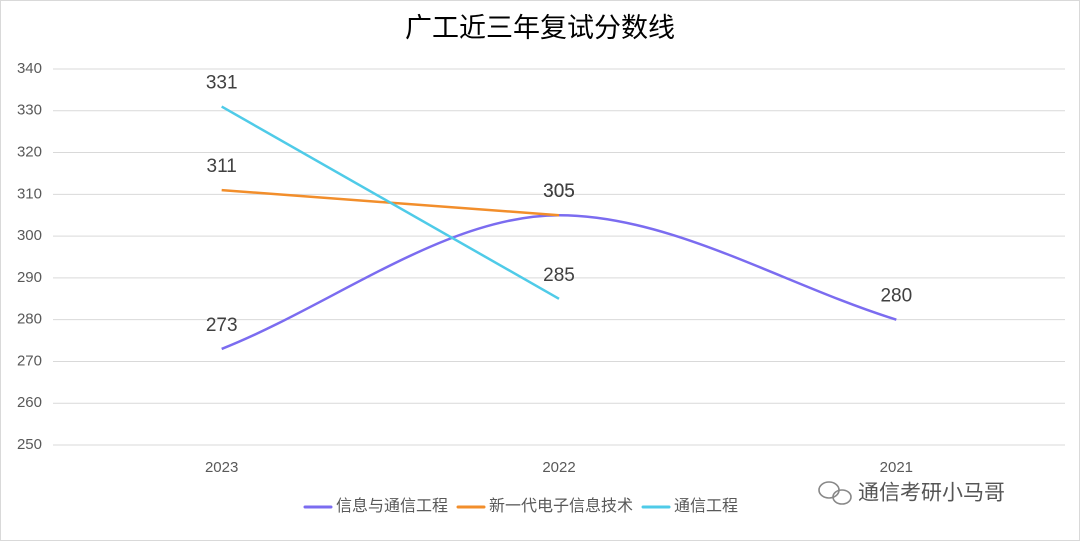  Describe the element at coordinates (221, 467) in the screenshot. I see `x-tick-label: 2023` at that location.